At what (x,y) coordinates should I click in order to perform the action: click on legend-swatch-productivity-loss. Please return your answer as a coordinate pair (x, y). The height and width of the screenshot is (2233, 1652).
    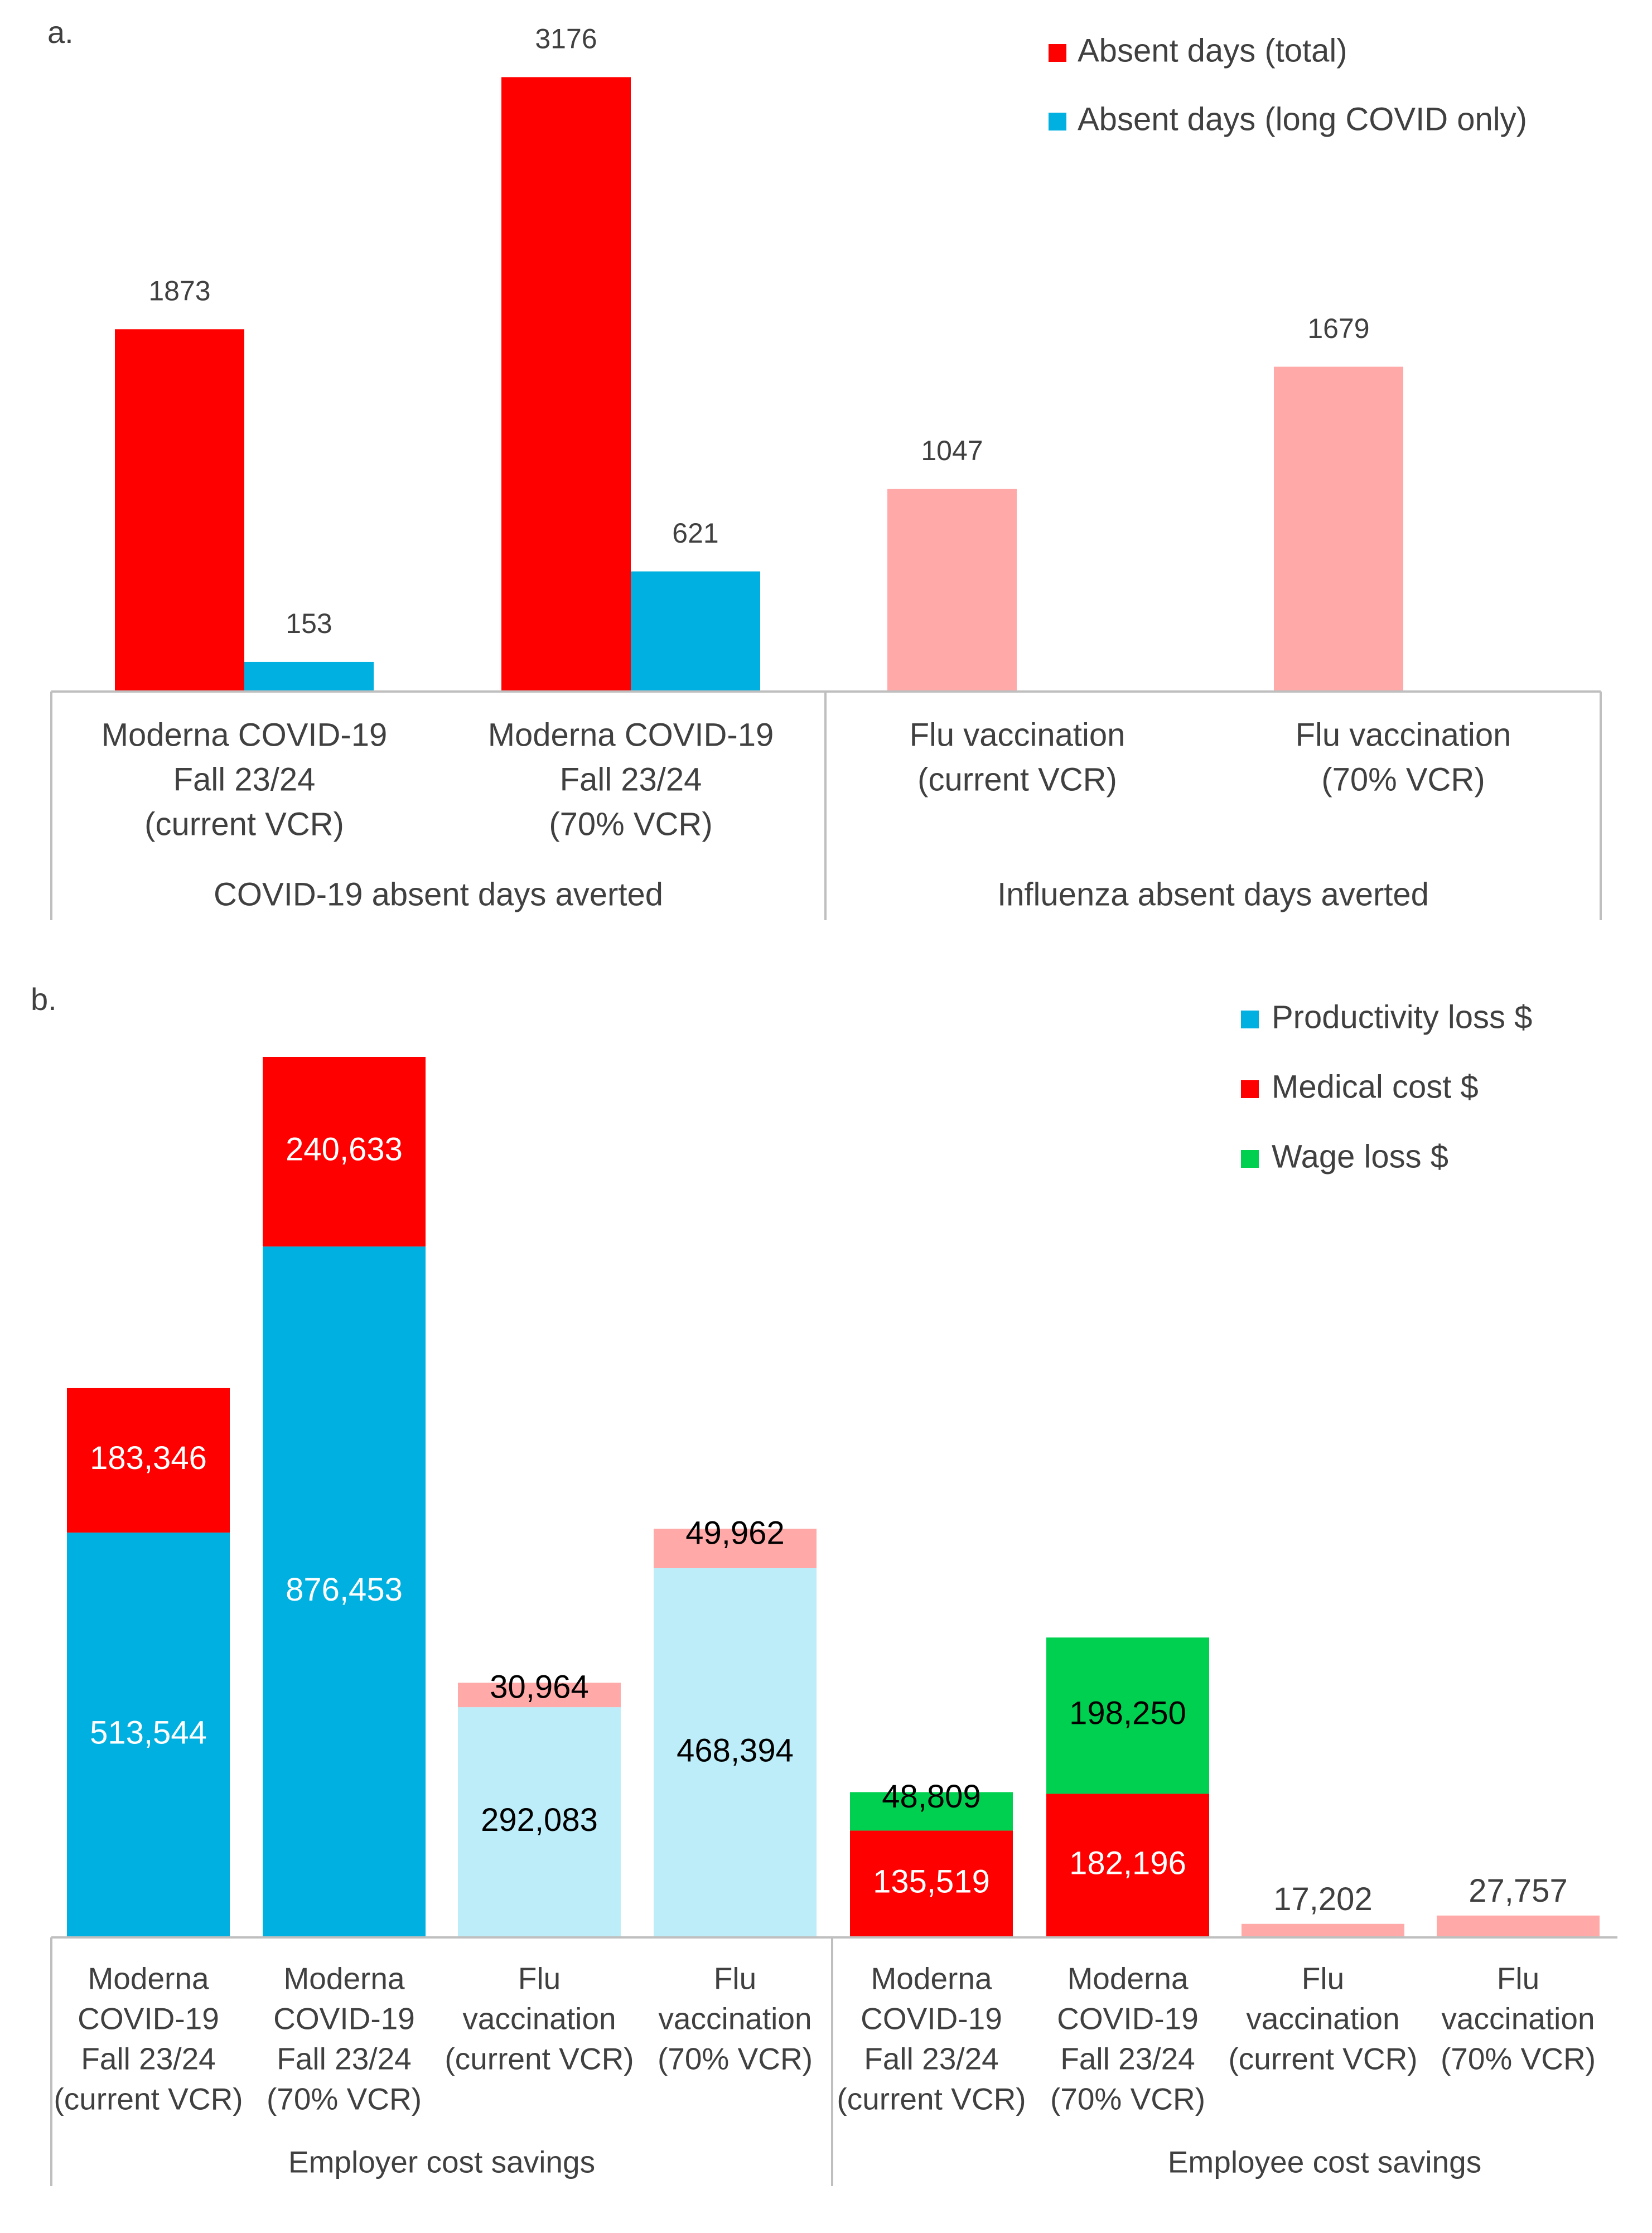
    Looking at the image, I should click on (1250, 1019).